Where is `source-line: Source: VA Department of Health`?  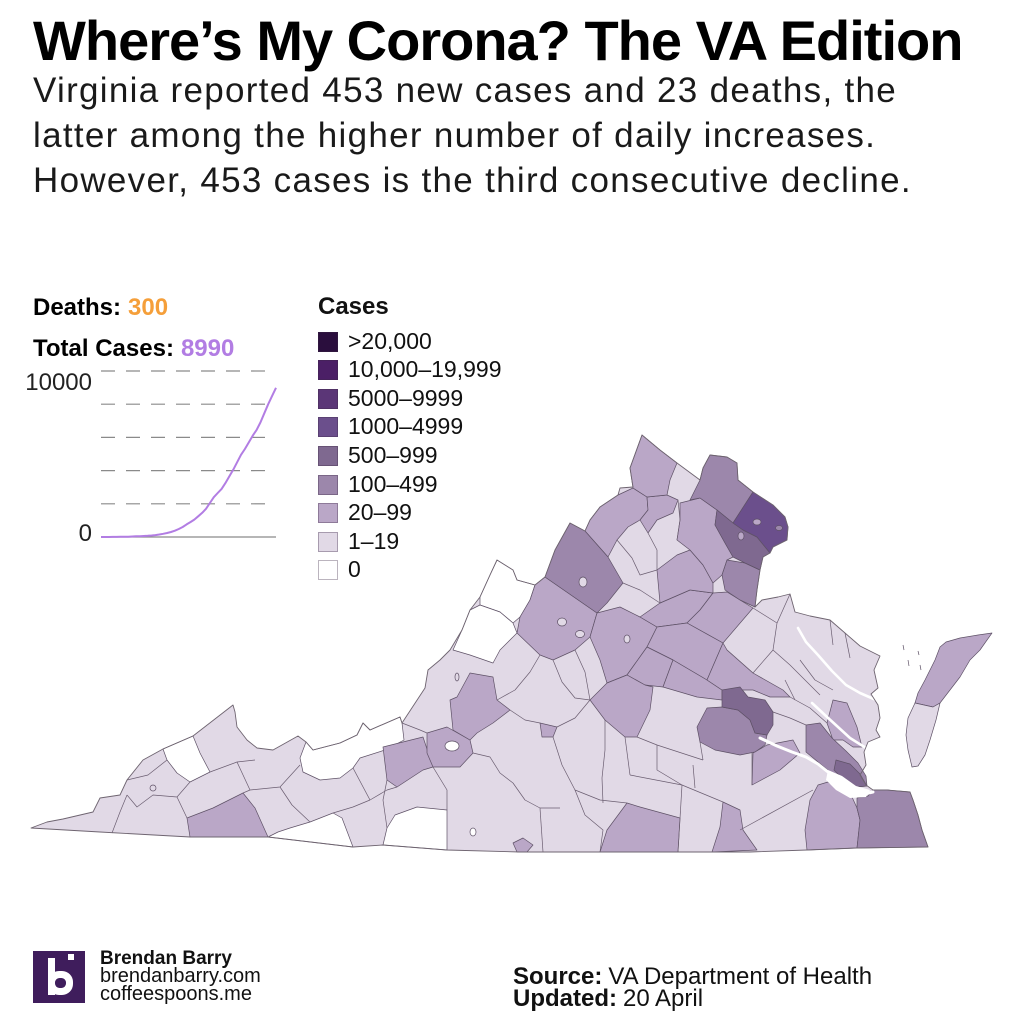
source-line: Source: VA Department of Health is located at coordinates (692, 977).